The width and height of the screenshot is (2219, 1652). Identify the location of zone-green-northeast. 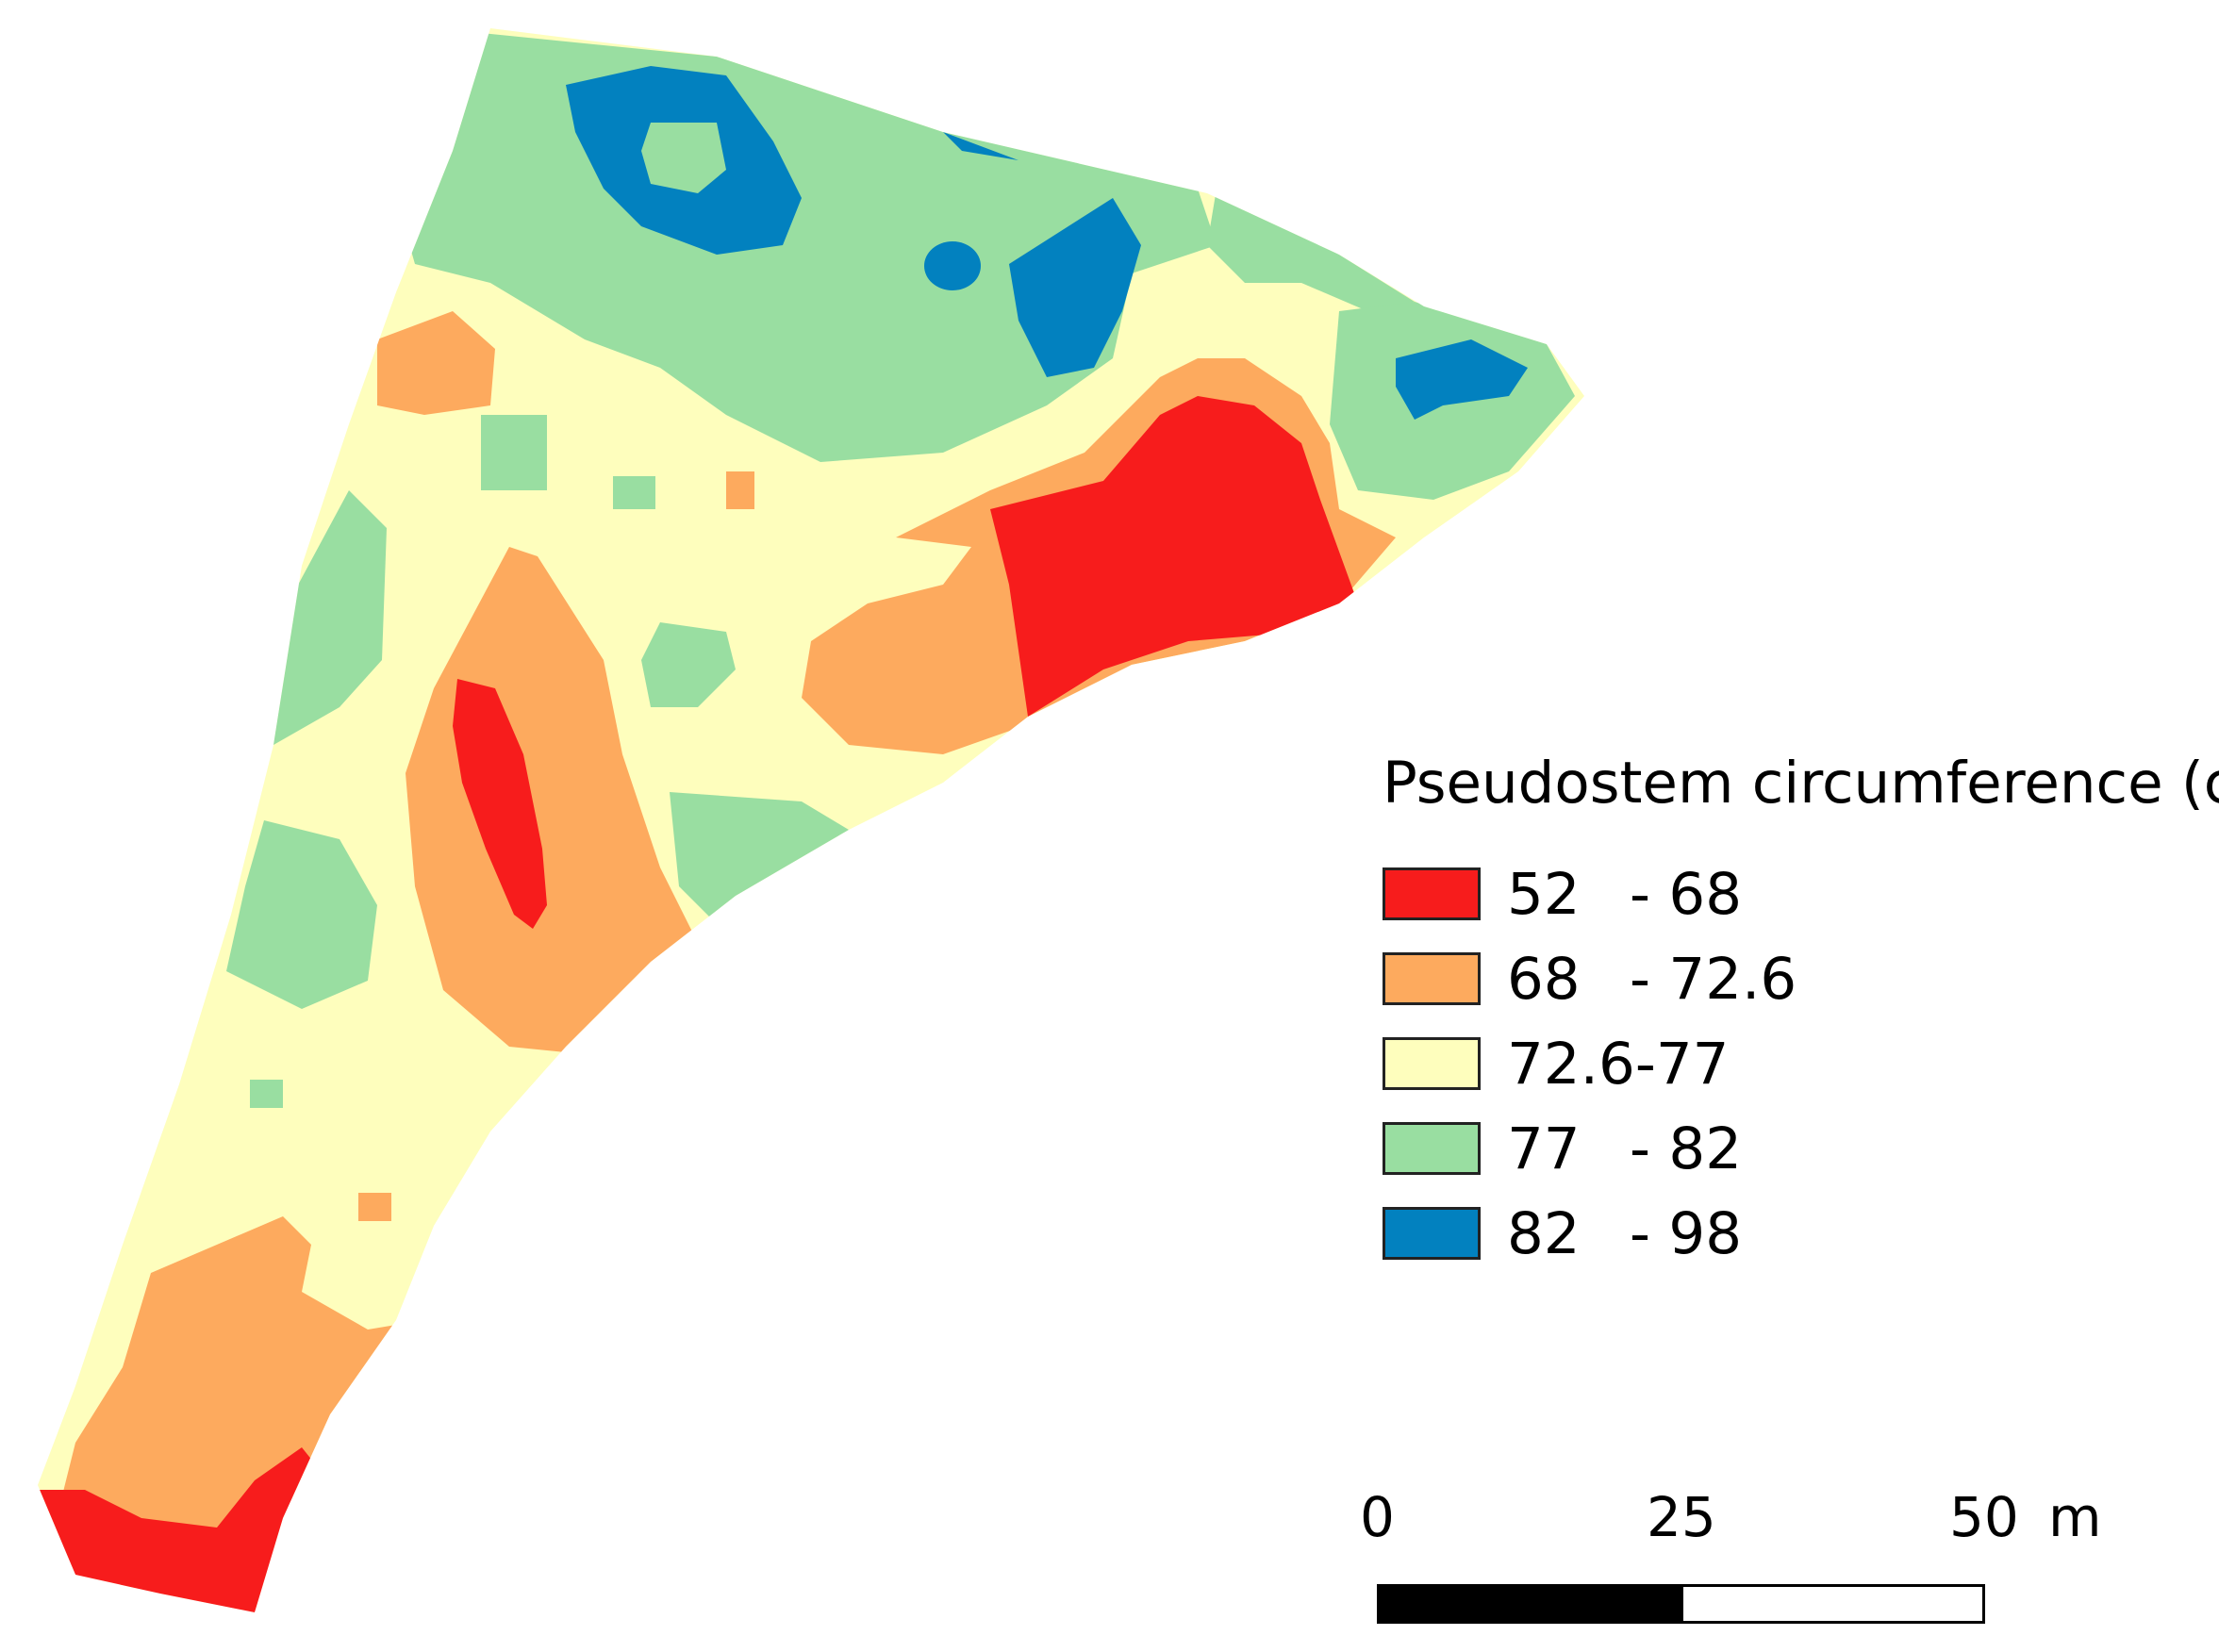
(1311, 250).